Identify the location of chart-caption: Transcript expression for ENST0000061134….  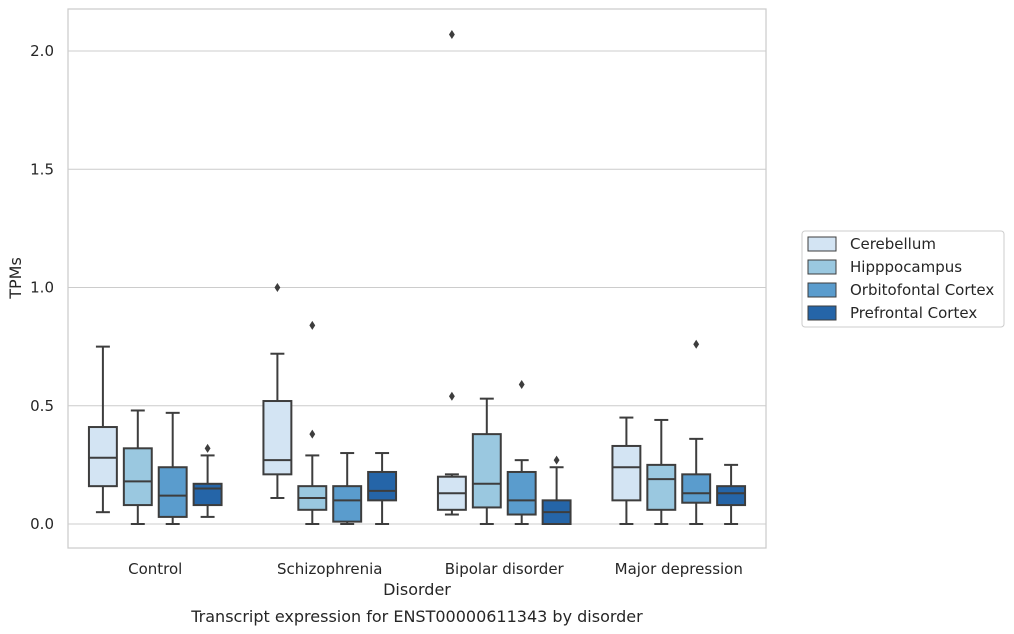
(416, 616).